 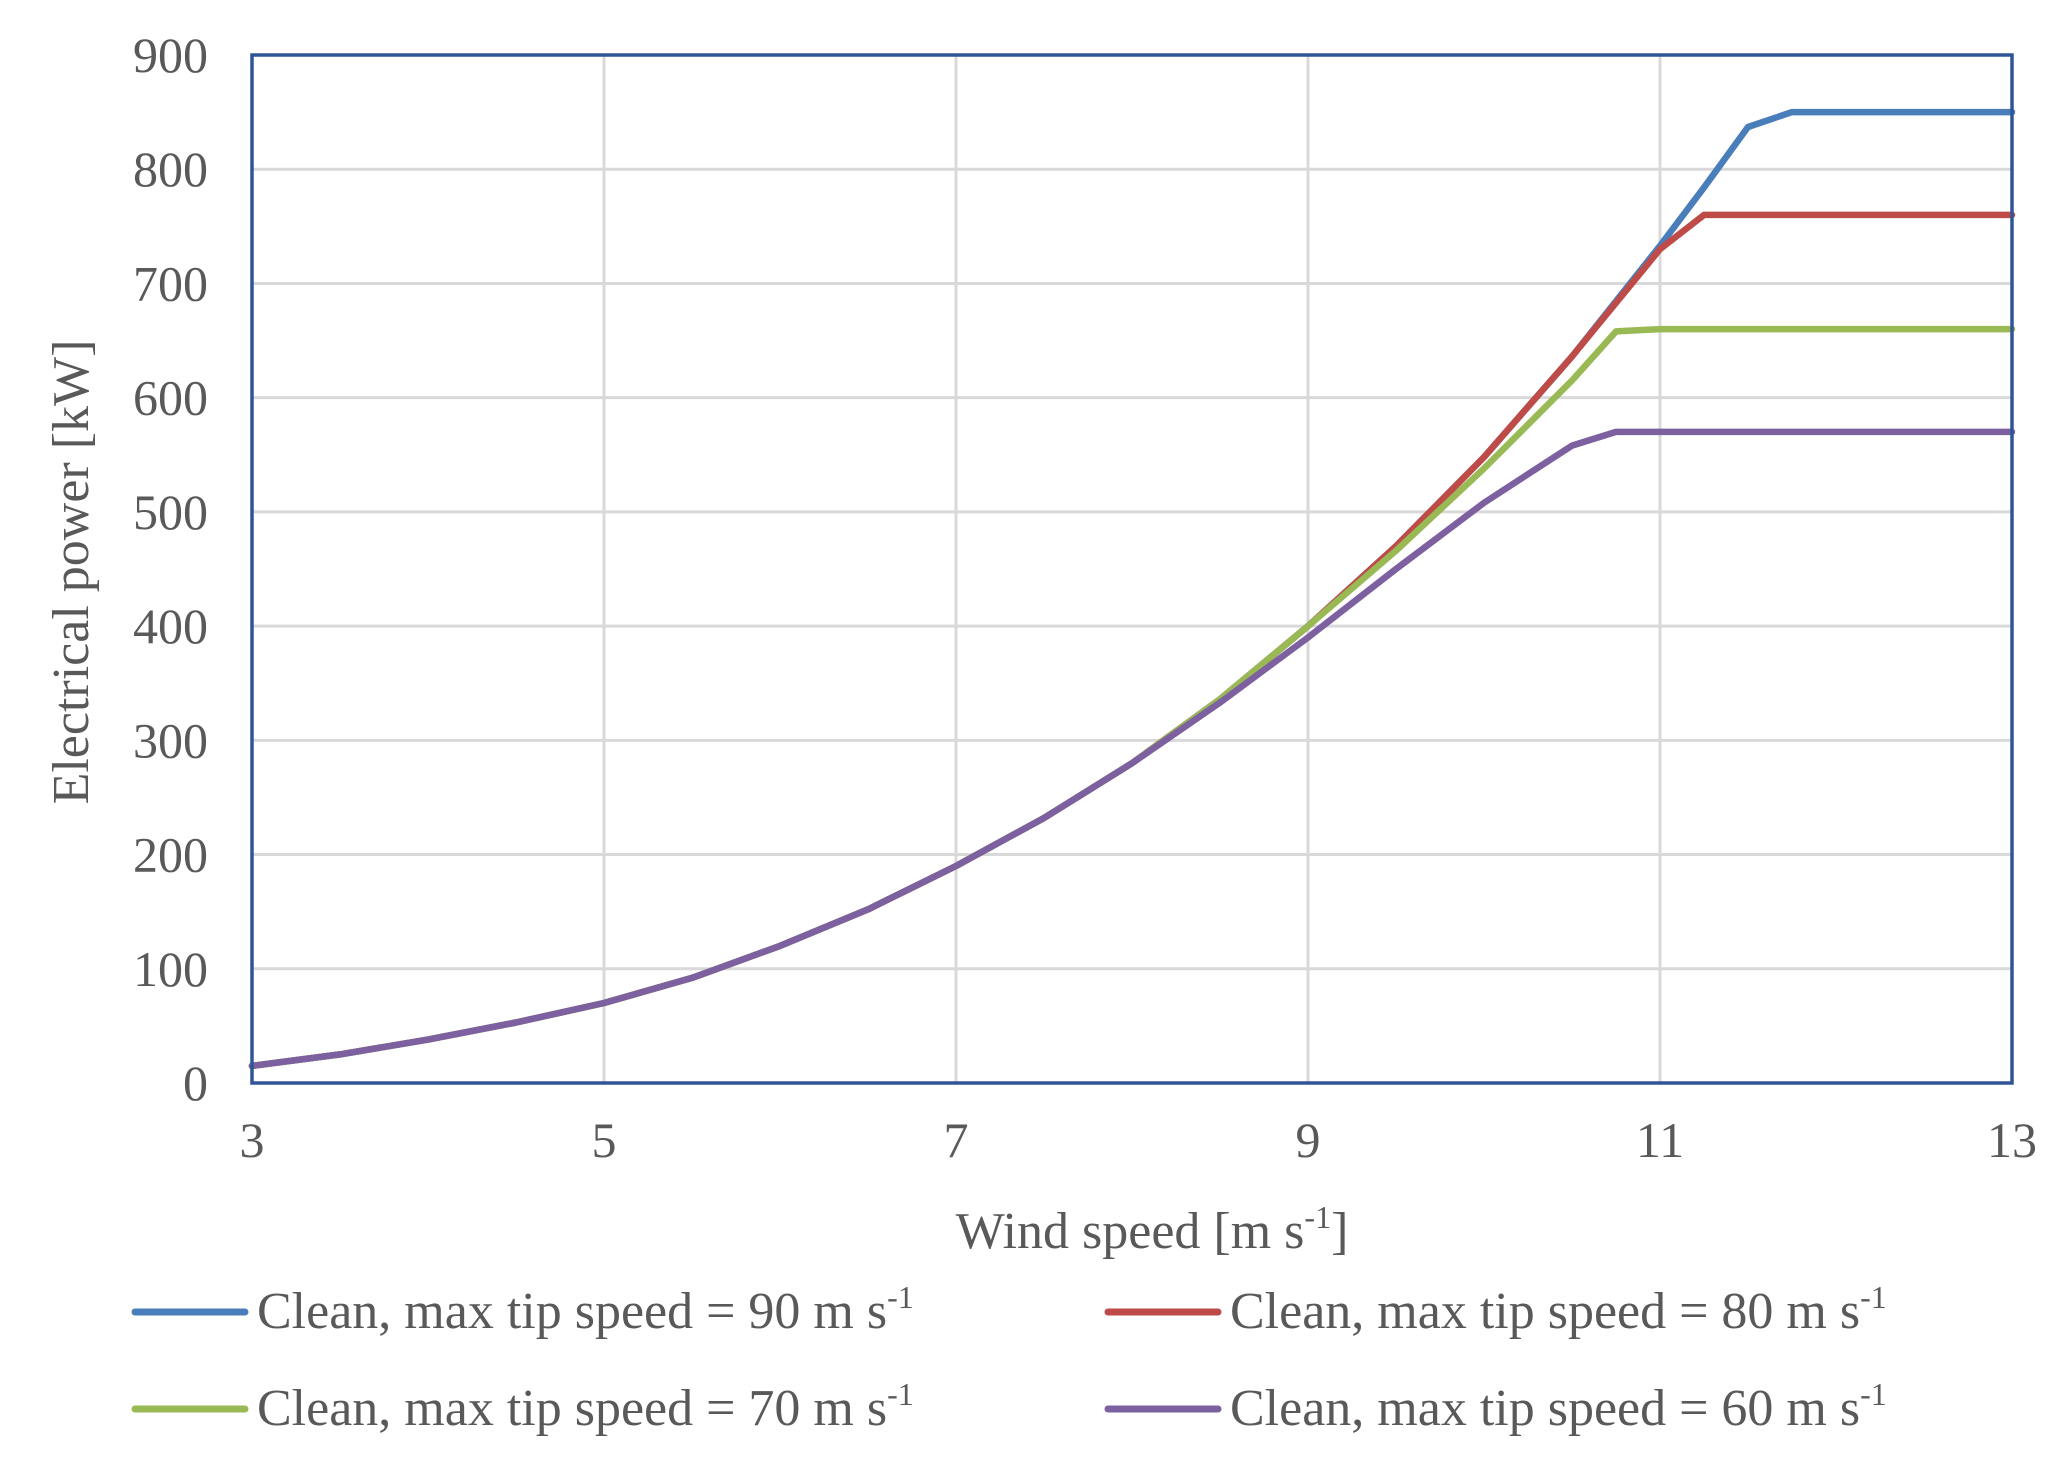 I want to click on x-tick-label-7: 7, so click(x=956, y=1140).